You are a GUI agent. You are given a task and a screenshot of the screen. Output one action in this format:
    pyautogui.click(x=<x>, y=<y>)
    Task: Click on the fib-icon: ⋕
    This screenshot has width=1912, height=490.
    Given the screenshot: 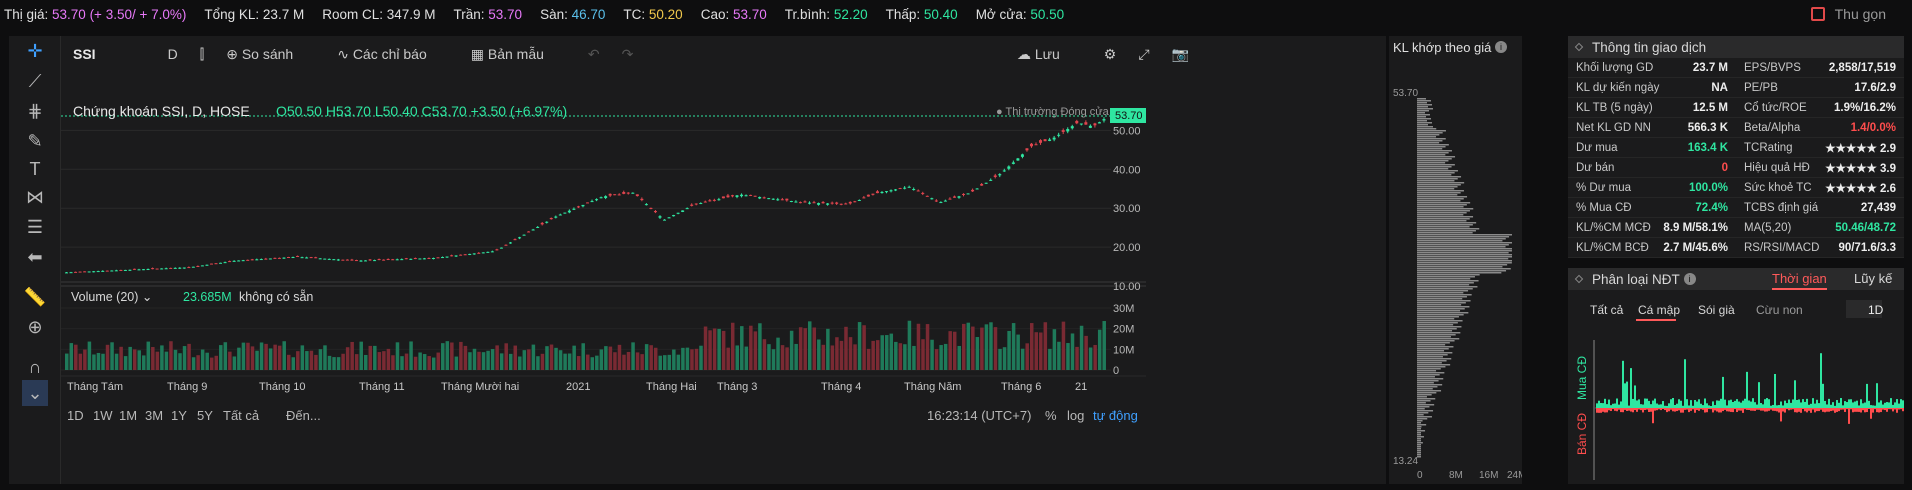 What is the action you would take?
    pyautogui.click(x=35, y=111)
    